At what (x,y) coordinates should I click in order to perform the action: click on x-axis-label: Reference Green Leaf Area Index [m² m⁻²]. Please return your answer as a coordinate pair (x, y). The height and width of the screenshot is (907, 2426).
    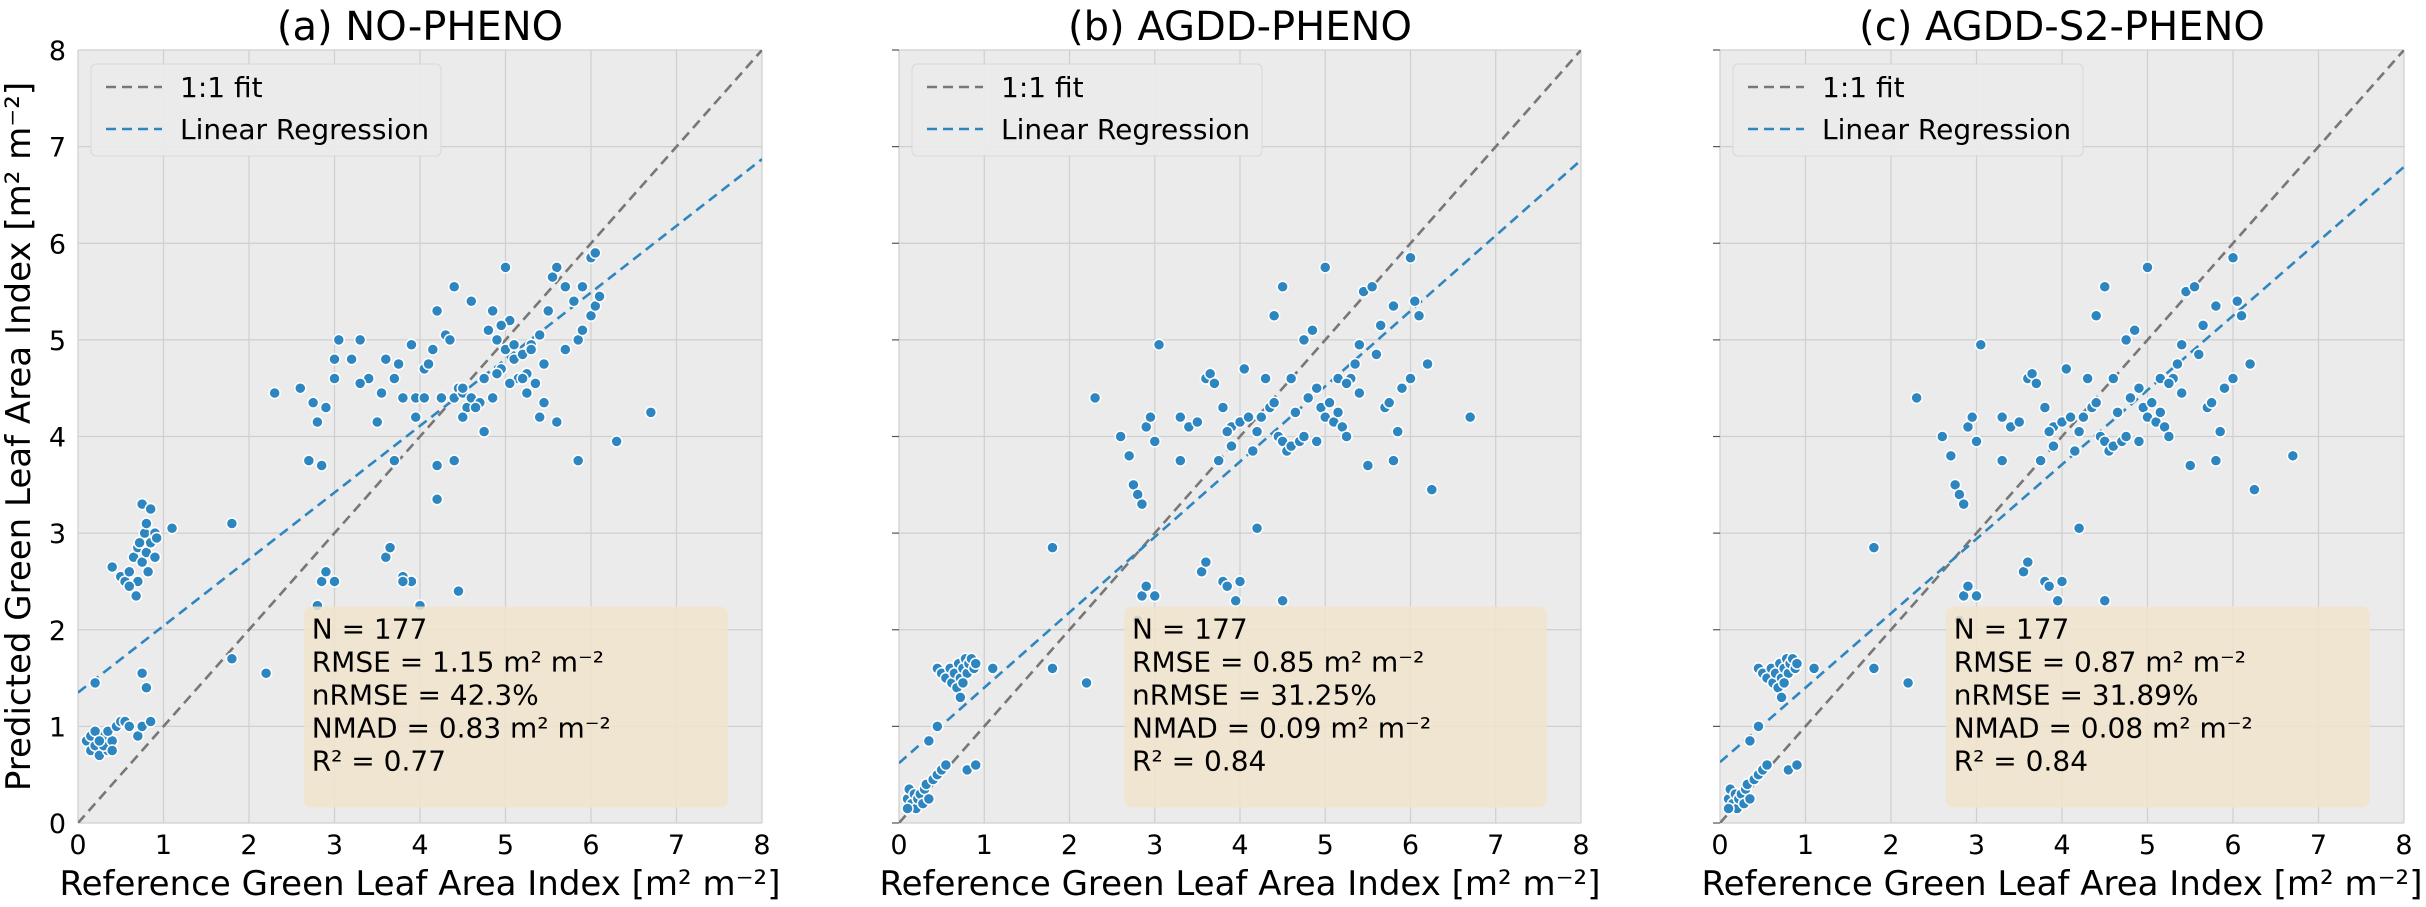
    Looking at the image, I should click on (2062, 884).